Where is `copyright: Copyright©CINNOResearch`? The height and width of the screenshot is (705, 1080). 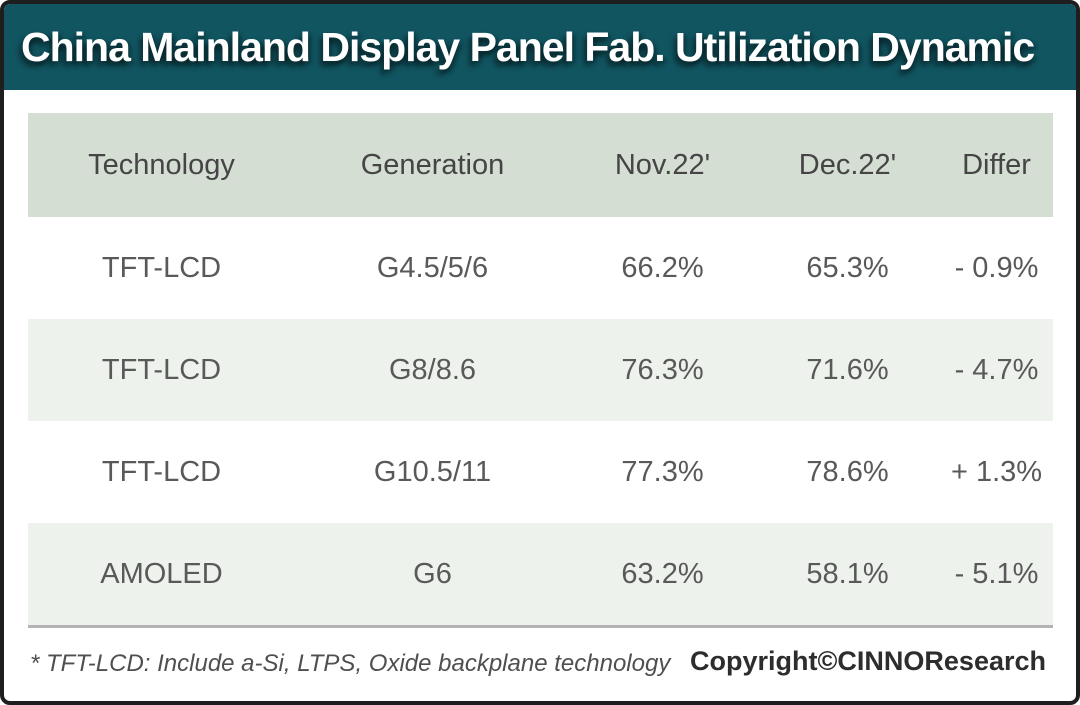 copyright: Copyright©CINNOResearch is located at coordinates (868, 661).